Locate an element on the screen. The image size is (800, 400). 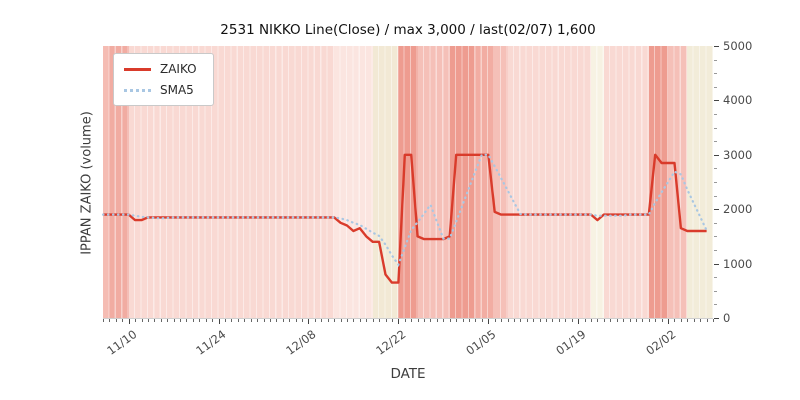
legend-box: ZAIKO SMA5 is located at coordinates (163, 79).